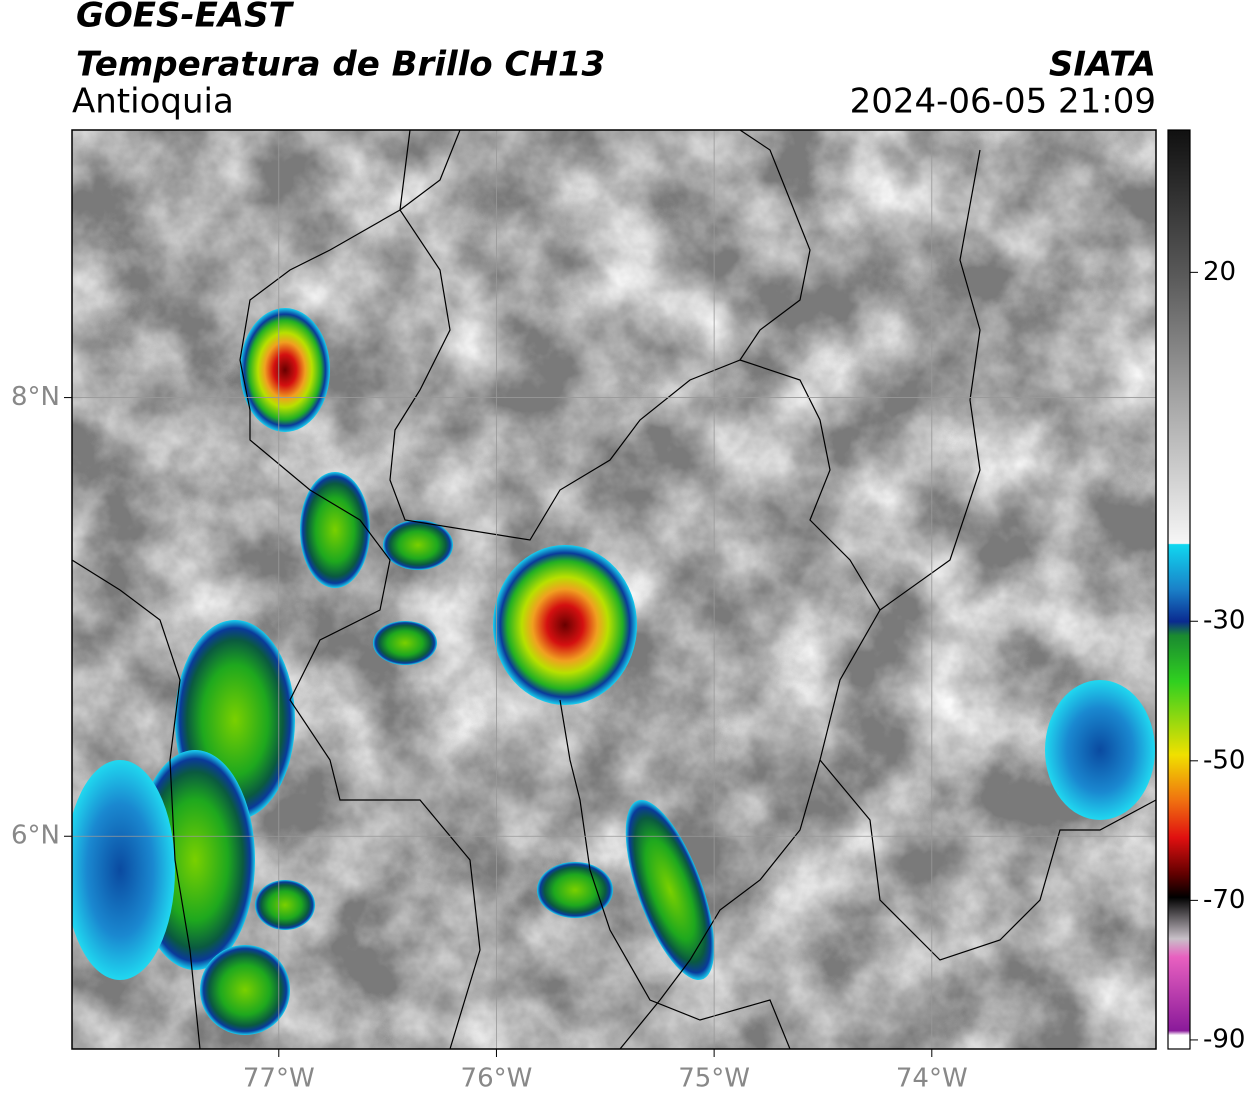 Image resolution: width=1252 pixels, height=1103 pixels. Describe the element at coordinates (153, 102) in the screenshot. I see `region: Antioquia` at that location.